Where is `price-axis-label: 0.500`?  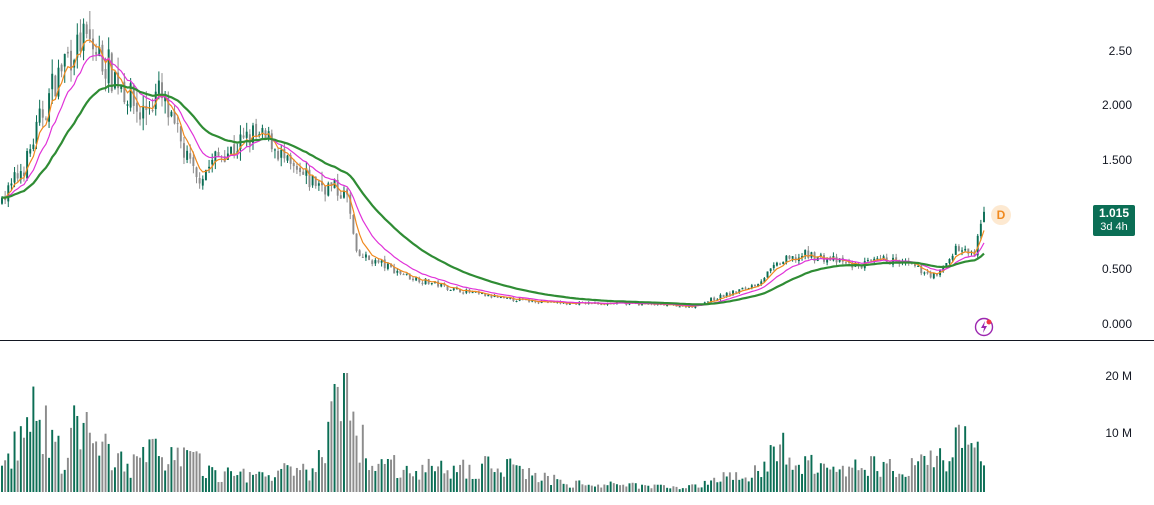 price-axis-label: 0.500 is located at coordinates (1116, 269).